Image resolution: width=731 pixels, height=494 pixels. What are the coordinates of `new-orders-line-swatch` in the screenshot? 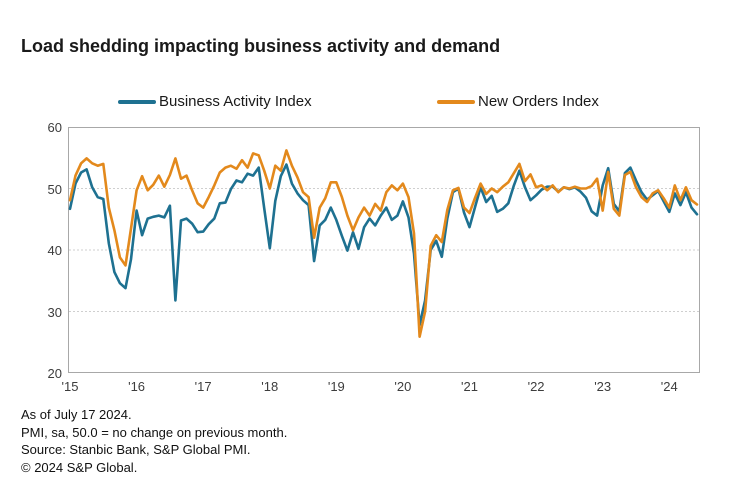 It's located at (456, 101).